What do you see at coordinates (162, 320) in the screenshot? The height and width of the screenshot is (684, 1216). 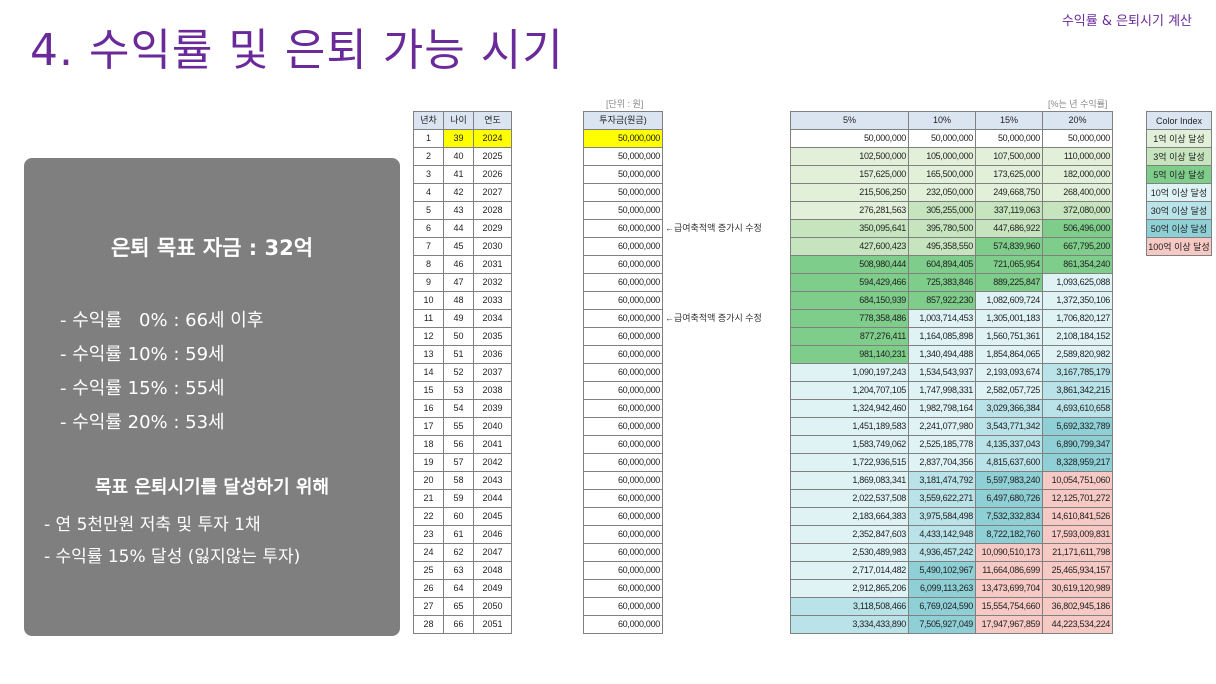 I see `rate-line: - 수익률 0% : 66세 이후` at bounding box center [162, 320].